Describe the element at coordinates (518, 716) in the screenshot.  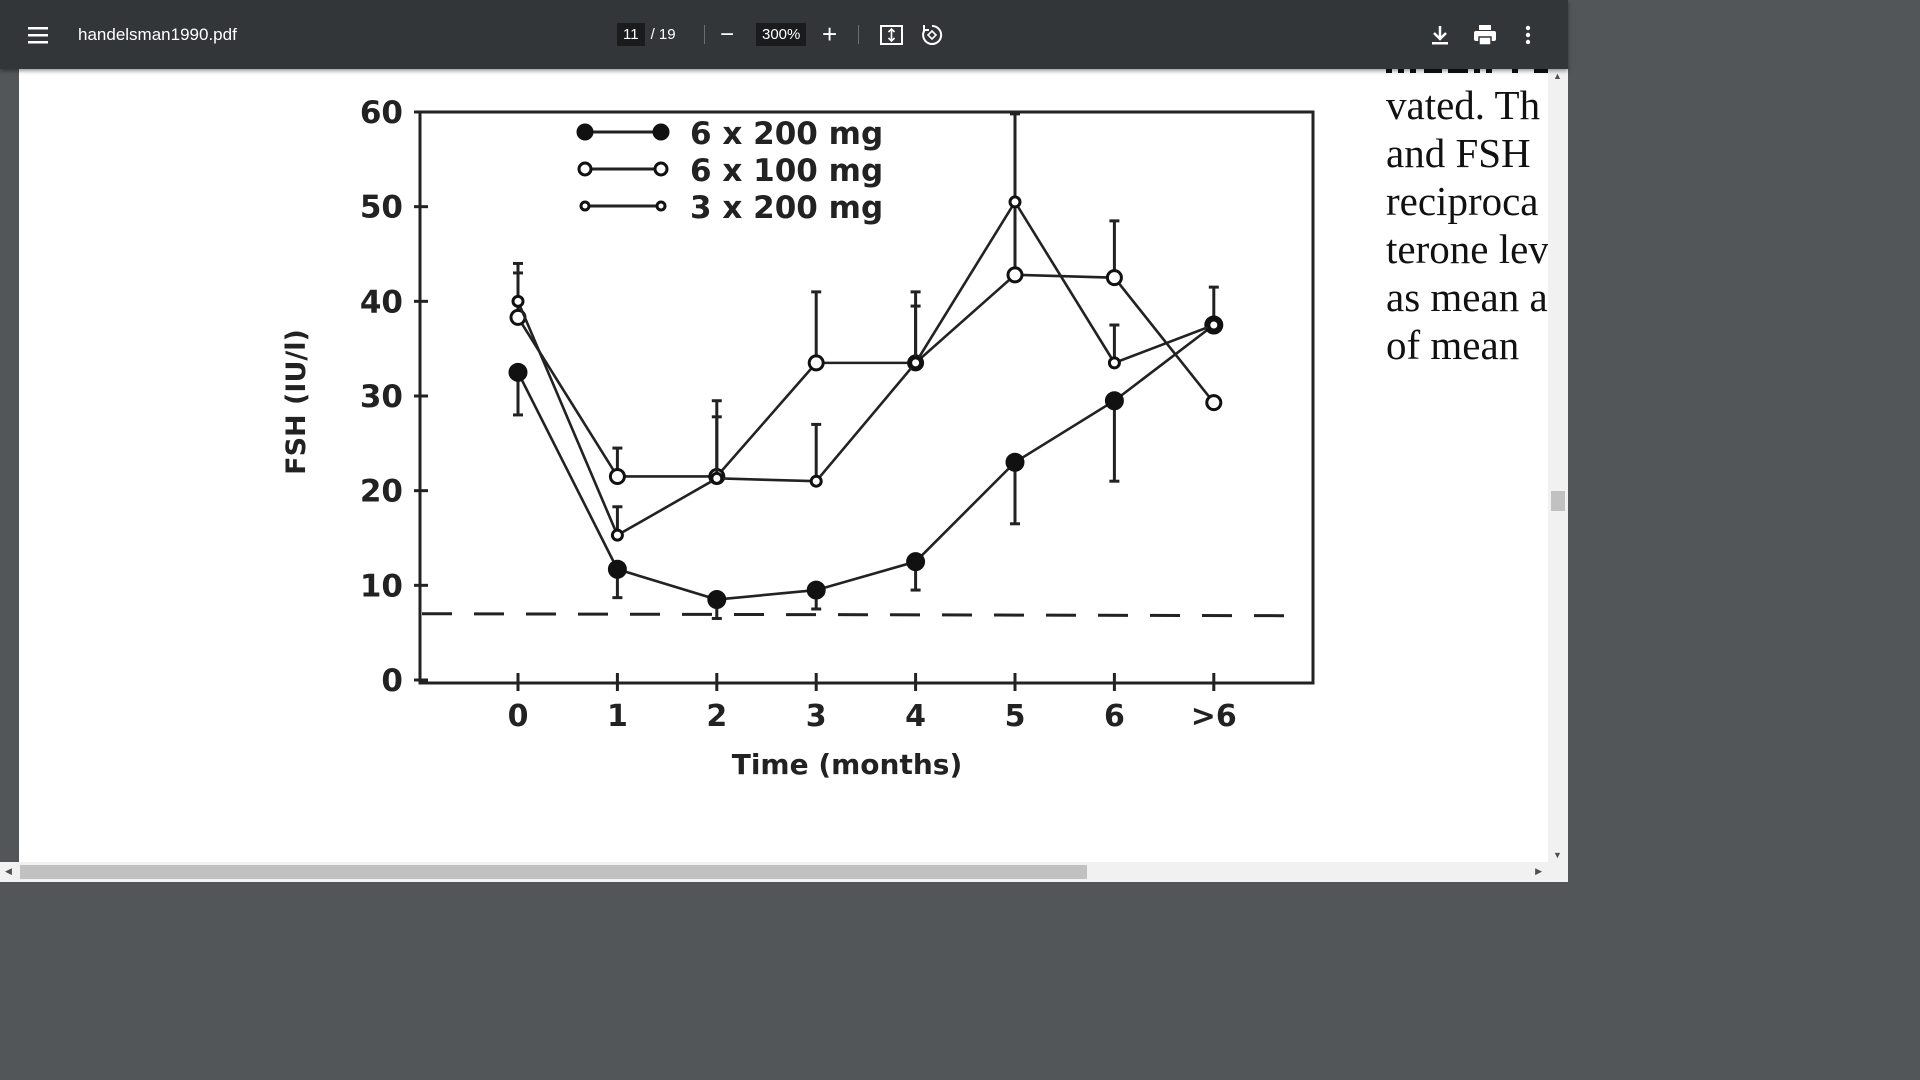
I see `x-tick-label: 0` at that location.